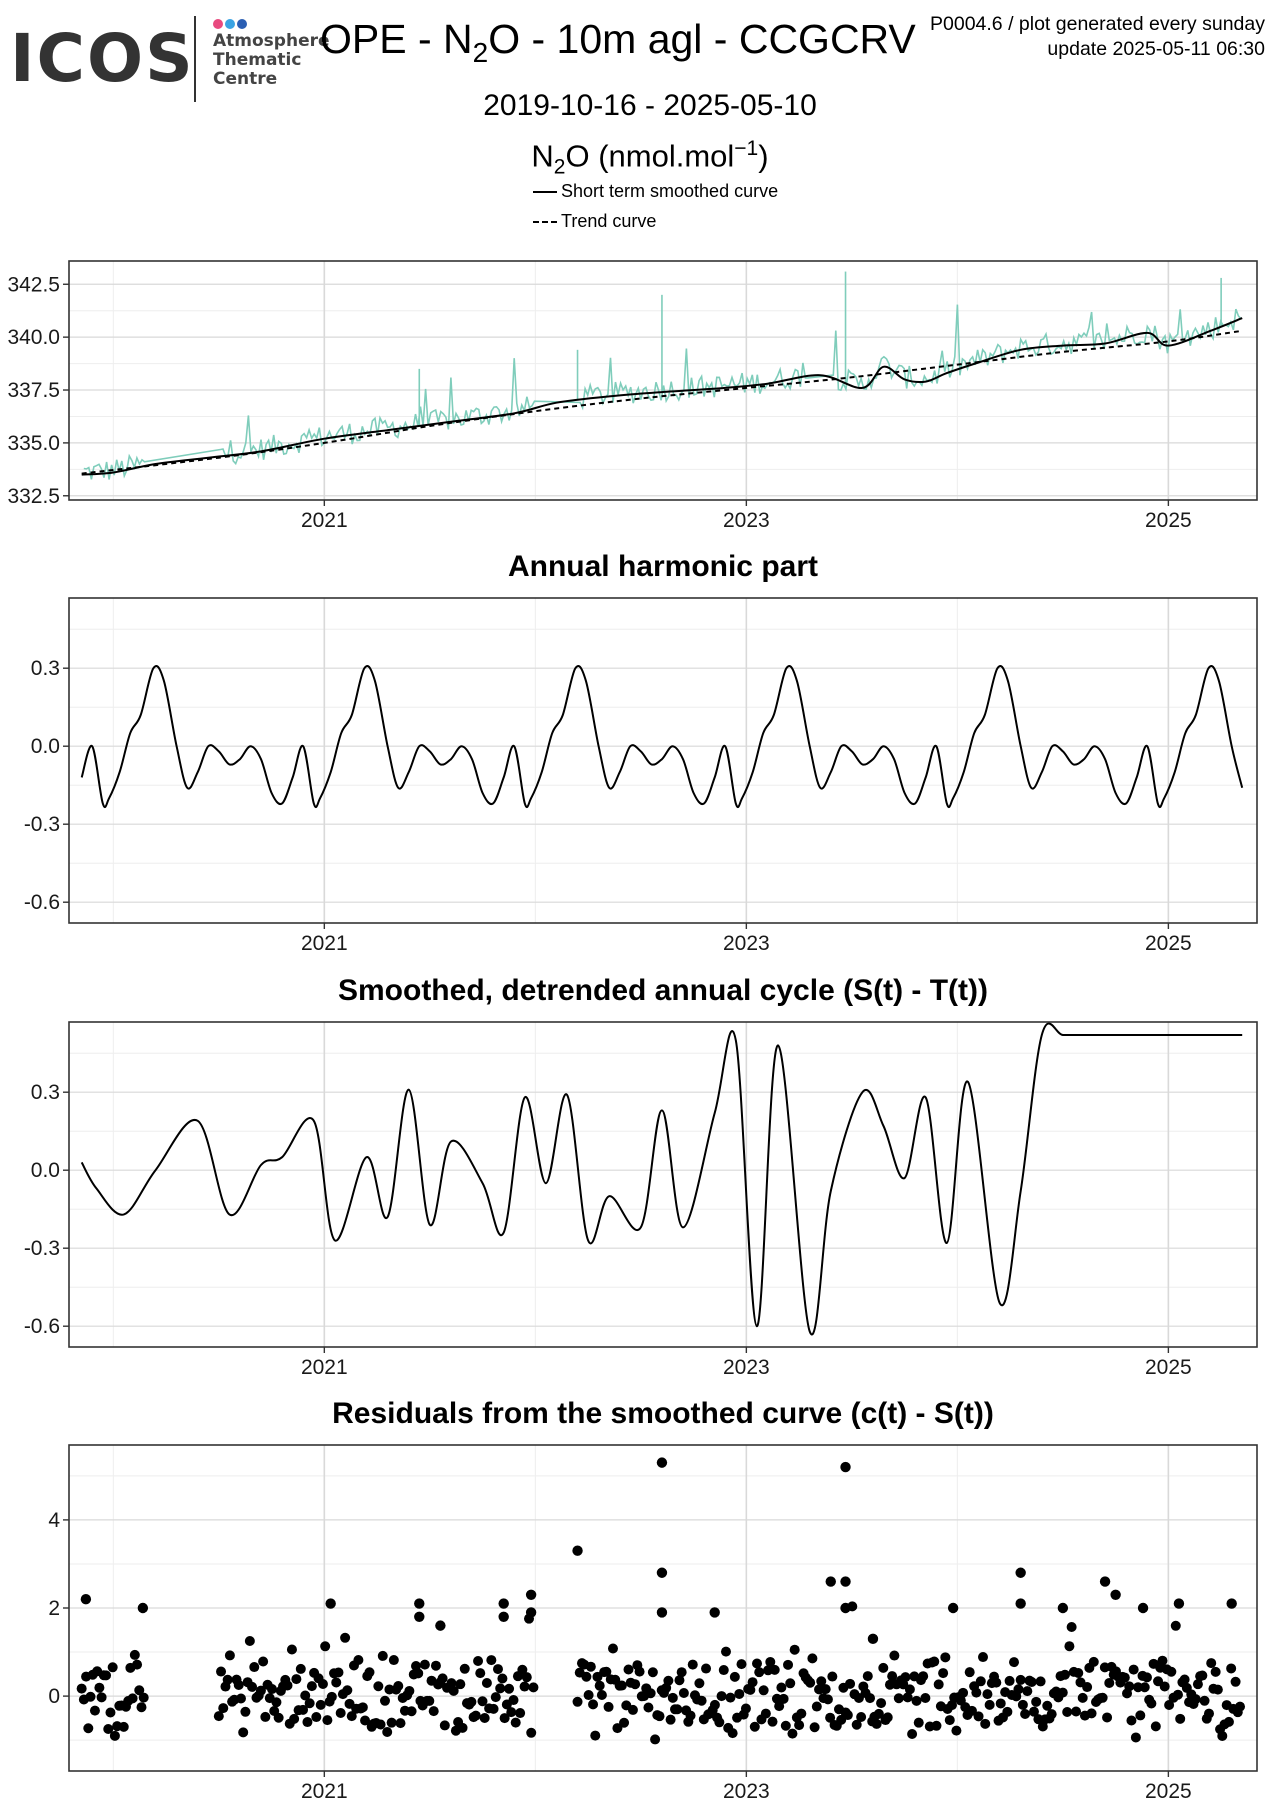 Image resolution: width=1275 pixels, height=1800 pixels. I want to click on chart-panel-concentration: 332.5 335.0 337.5 340.0 342.5 2021 2023 2025, so click(632, 396).